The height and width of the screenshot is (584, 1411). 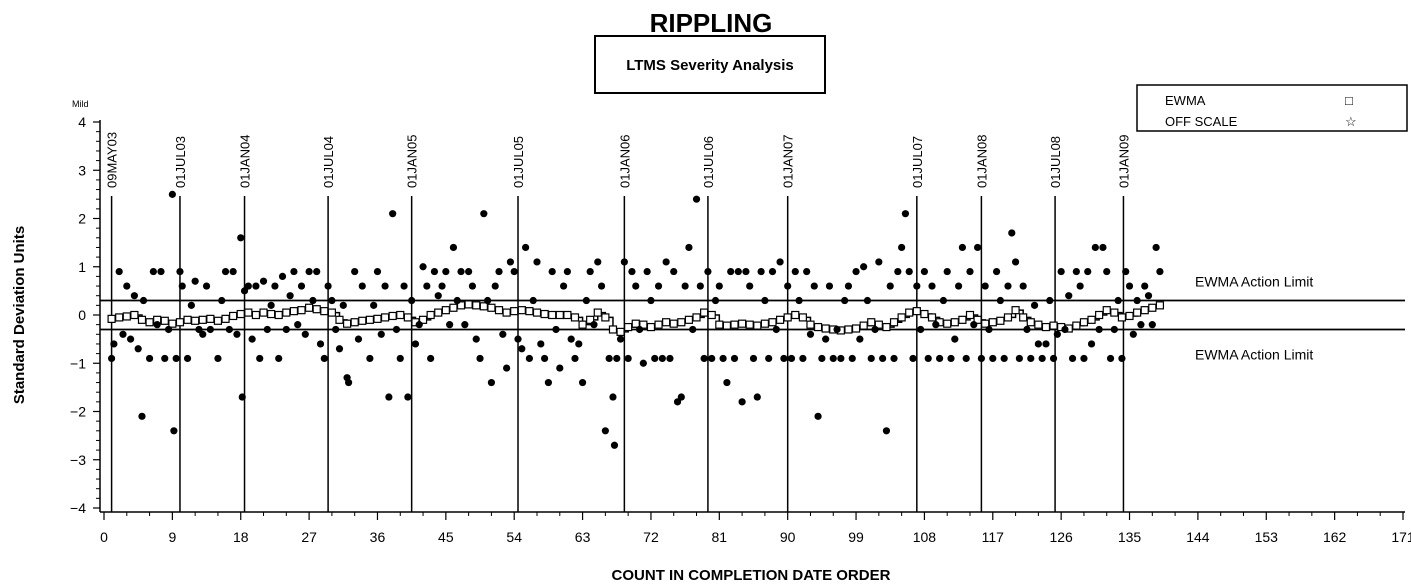 I want to click on x-tick-label: 108, so click(x=925, y=537).